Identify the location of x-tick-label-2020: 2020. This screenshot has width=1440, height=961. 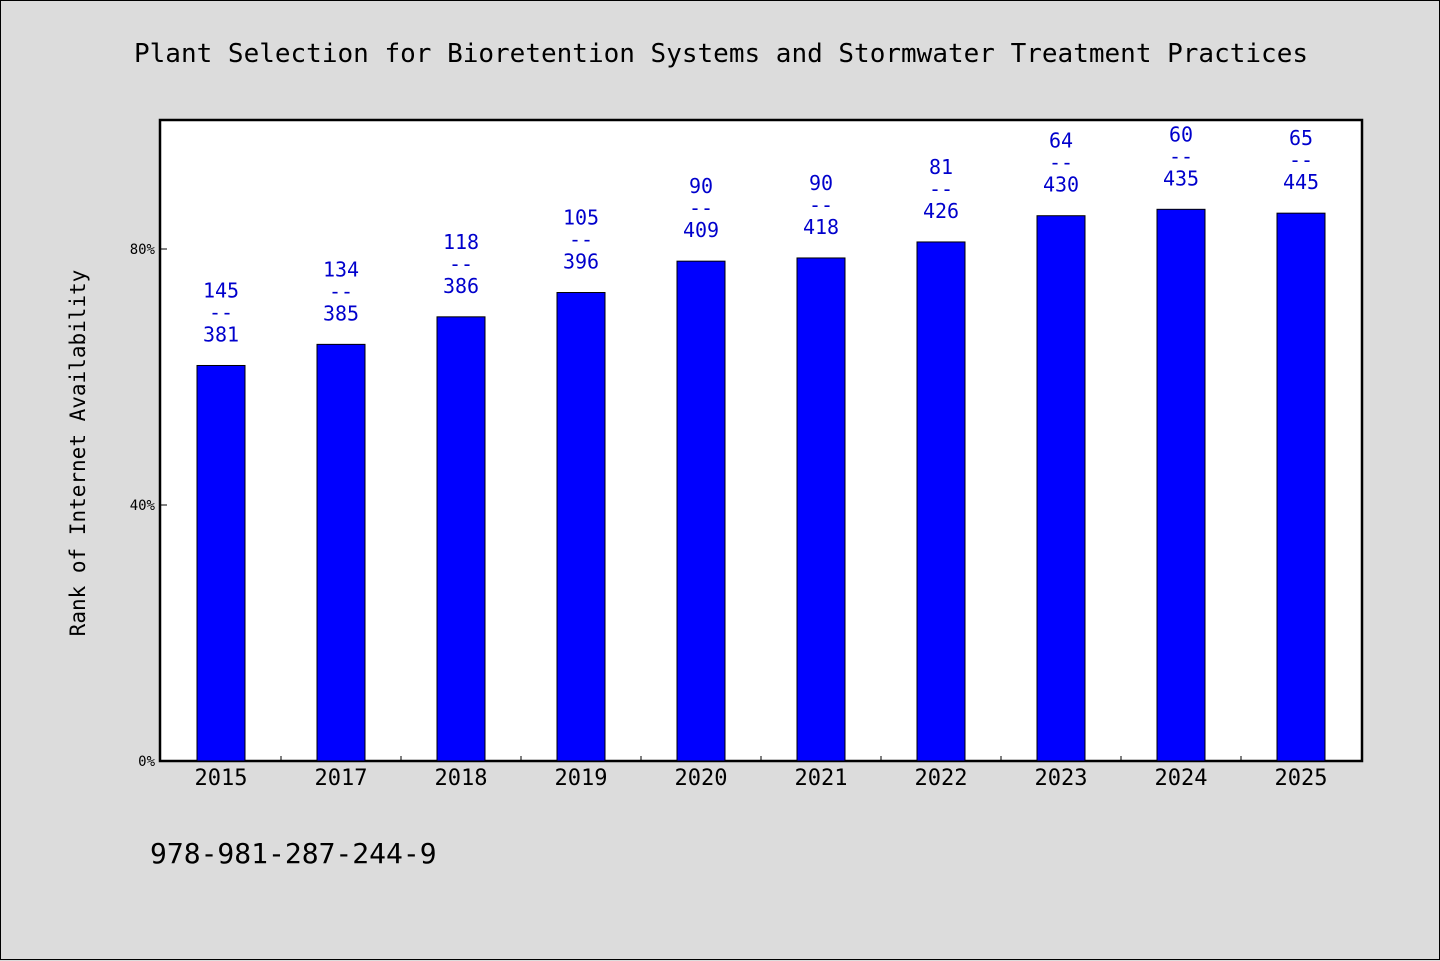
(701, 778).